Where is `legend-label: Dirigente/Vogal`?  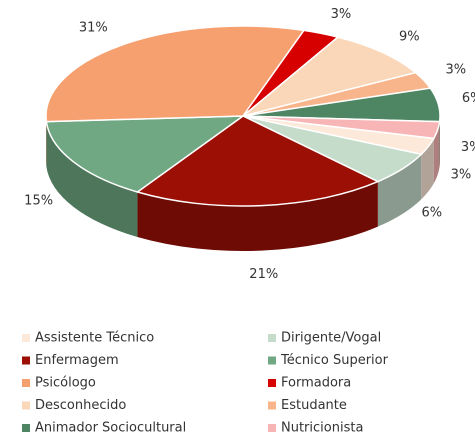
legend-label: Dirigente/Vogal is located at coordinates (331, 338).